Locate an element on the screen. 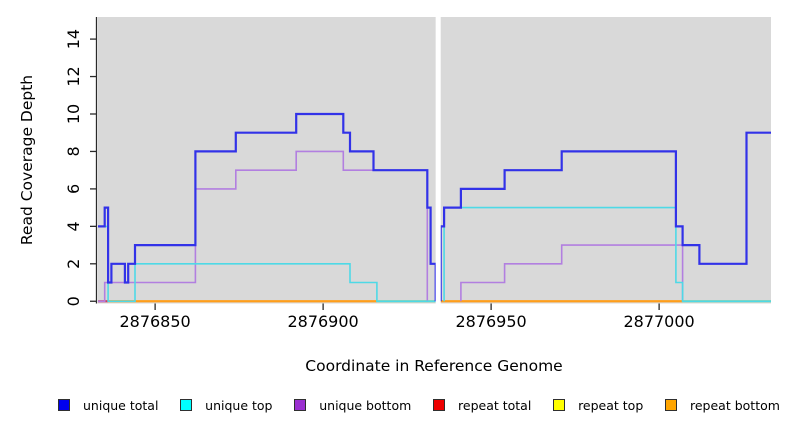 This screenshot has height=432, width=792. x-tick-label: 2877000 is located at coordinates (658, 321).